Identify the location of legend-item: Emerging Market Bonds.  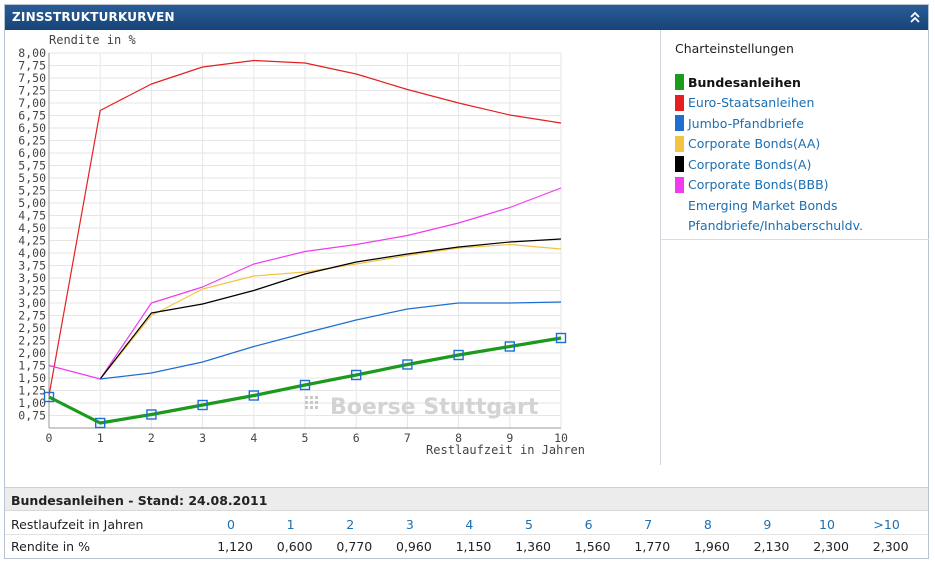
(800, 205).